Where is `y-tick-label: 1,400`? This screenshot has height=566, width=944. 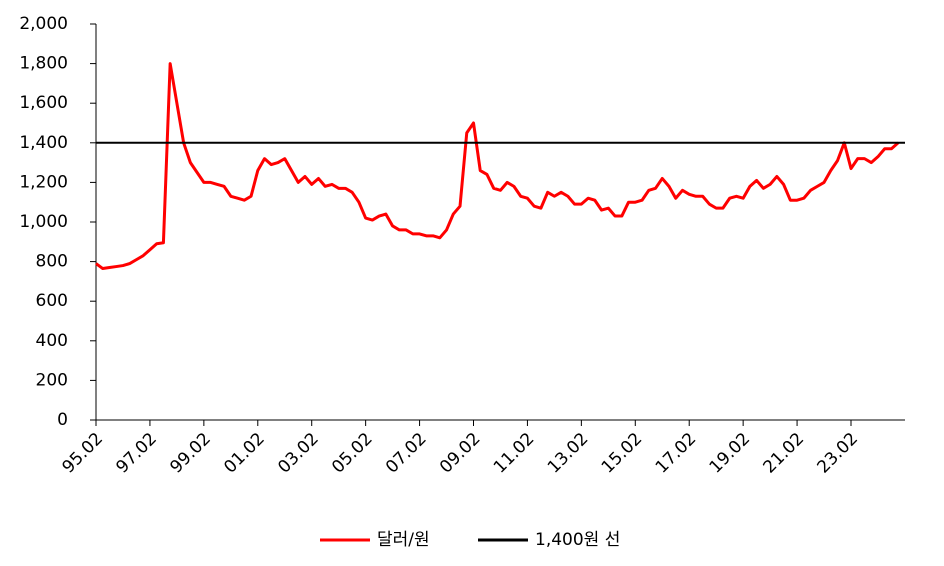 y-tick-label: 1,400 is located at coordinates (43, 143).